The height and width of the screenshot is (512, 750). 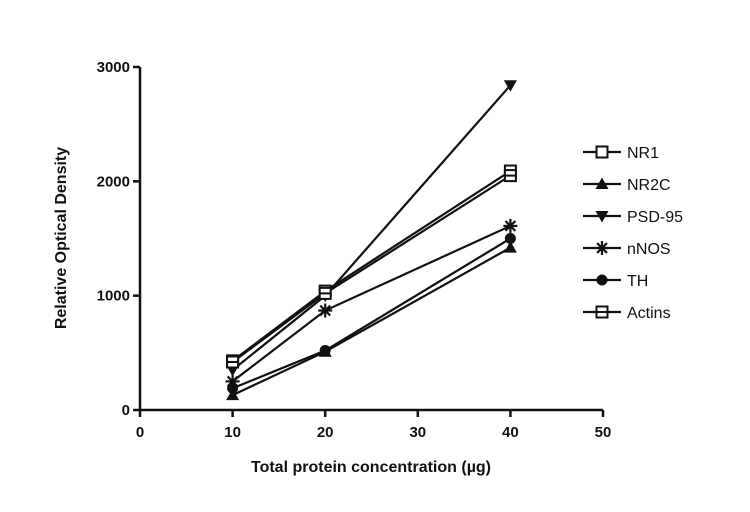 I want to click on x-tick-label: 40, so click(x=510, y=432).